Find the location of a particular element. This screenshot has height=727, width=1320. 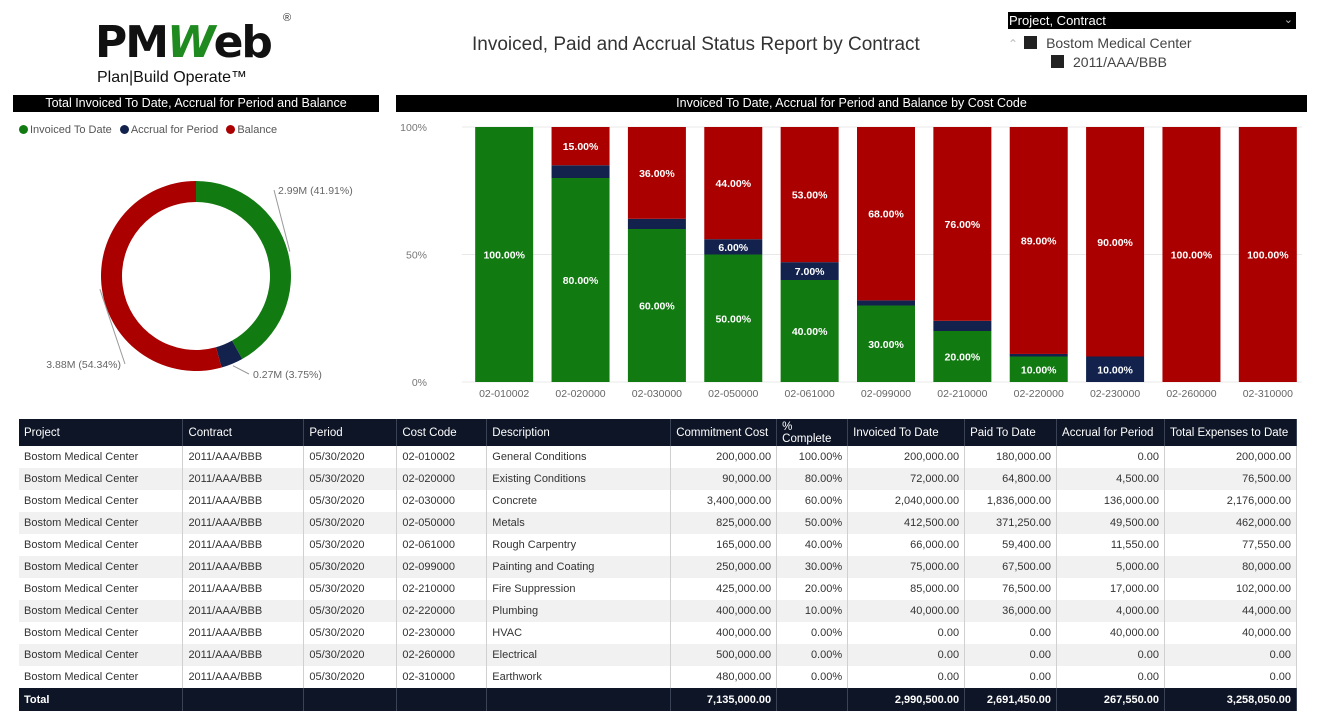

column-header: Total Expenses to Date is located at coordinates (1231, 432).